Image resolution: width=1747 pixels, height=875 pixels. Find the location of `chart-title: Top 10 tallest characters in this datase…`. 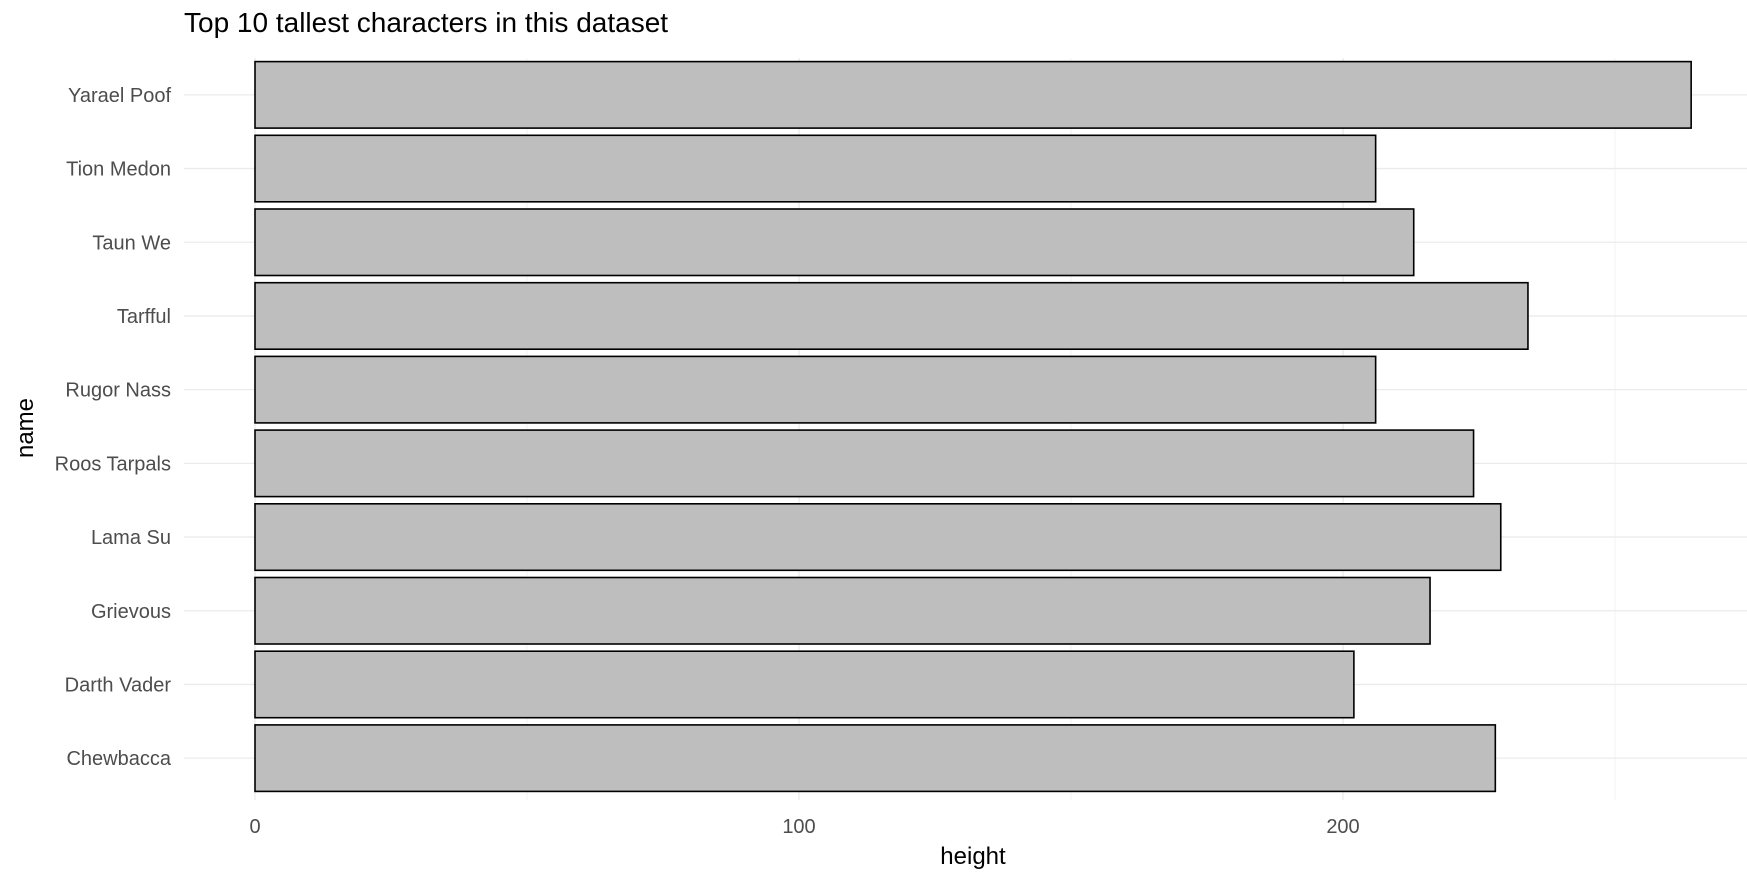

chart-title: Top 10 tallest characters in this datase… is located at coordinates (426, 22).